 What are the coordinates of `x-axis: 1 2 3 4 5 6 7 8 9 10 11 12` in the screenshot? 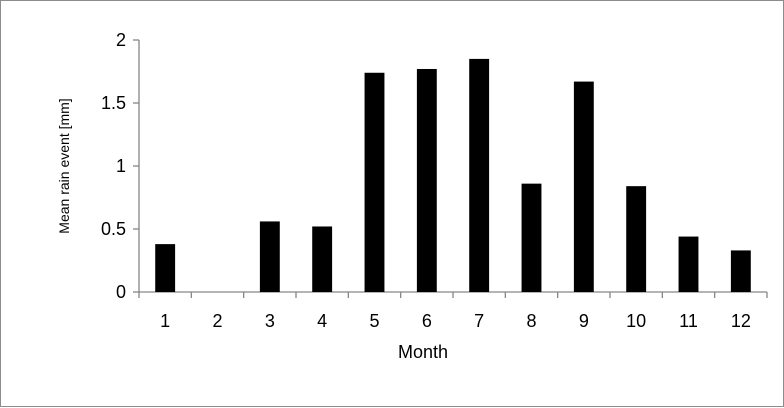 It's located at (453, 311).